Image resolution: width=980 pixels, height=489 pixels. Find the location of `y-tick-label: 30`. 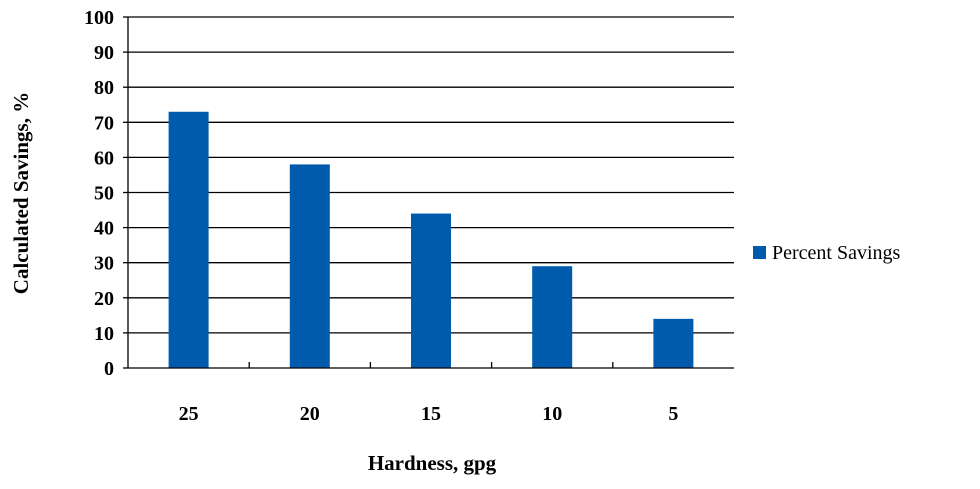

y-tick-label: 30 is located at coordinates (104, 264).